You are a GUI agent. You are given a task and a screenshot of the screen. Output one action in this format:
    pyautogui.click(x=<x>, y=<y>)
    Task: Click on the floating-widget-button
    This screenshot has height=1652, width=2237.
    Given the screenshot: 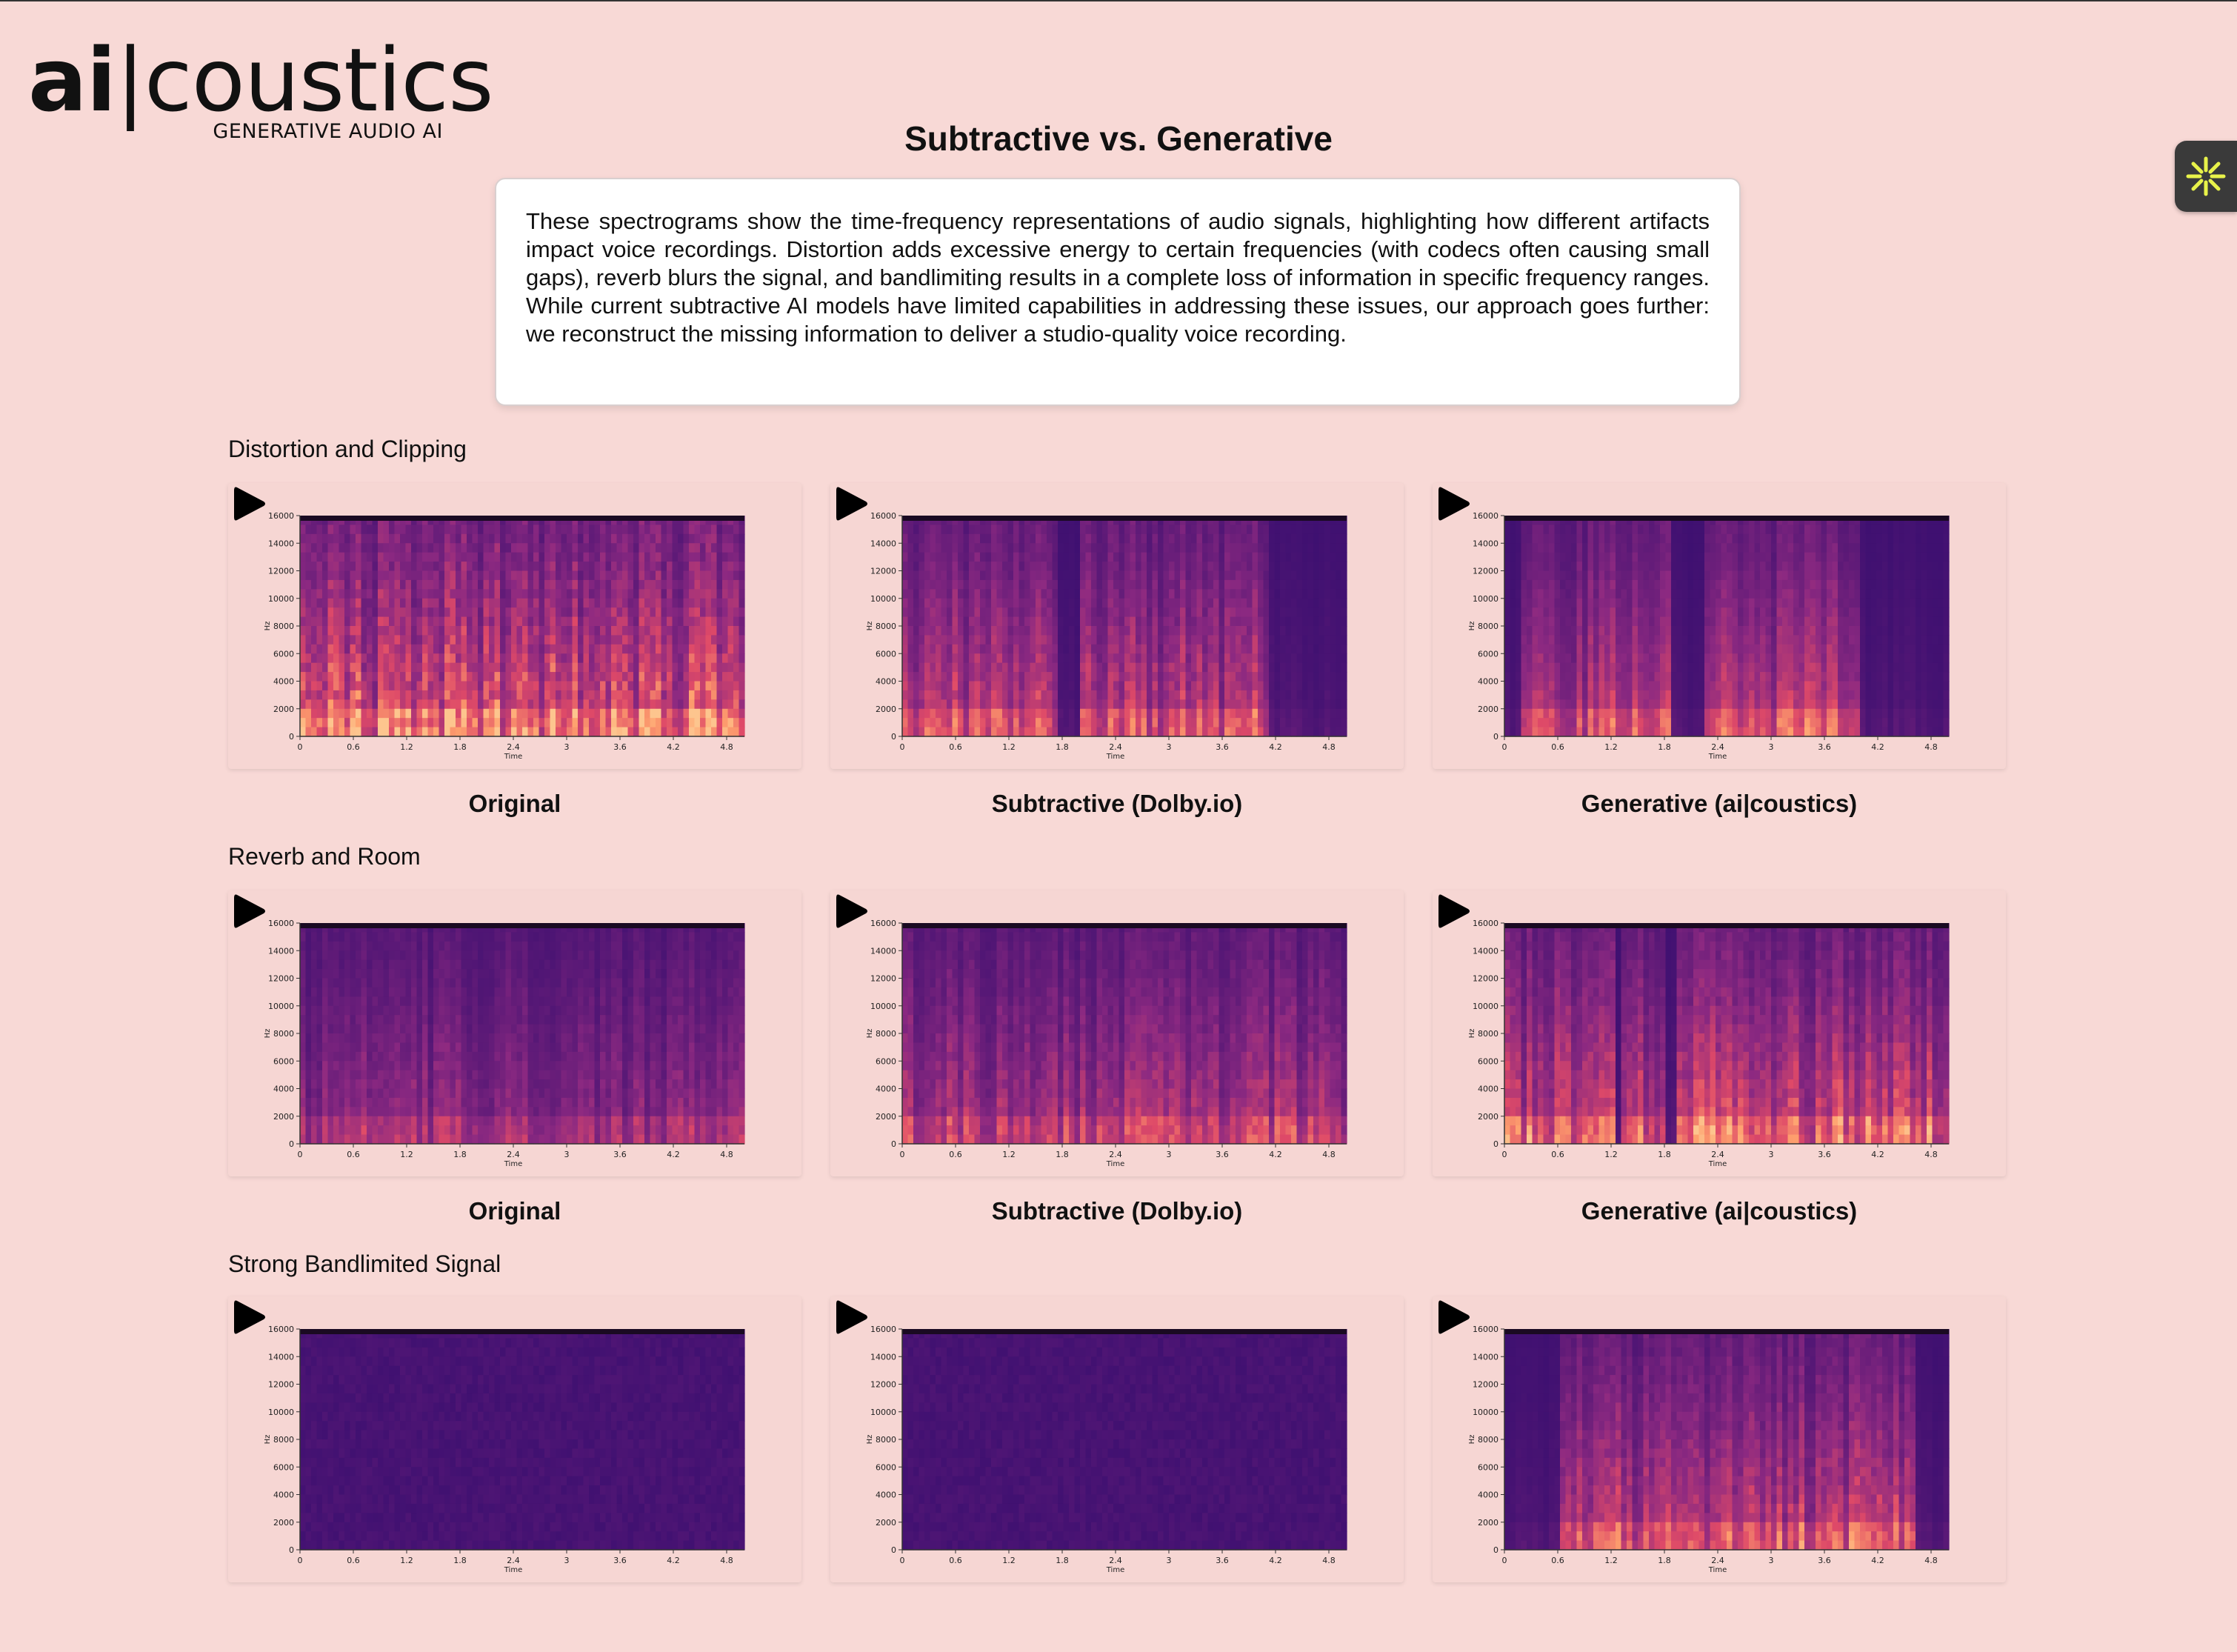 What is the action you would take?
    pyautogui.click(x=2206, y=176)
    